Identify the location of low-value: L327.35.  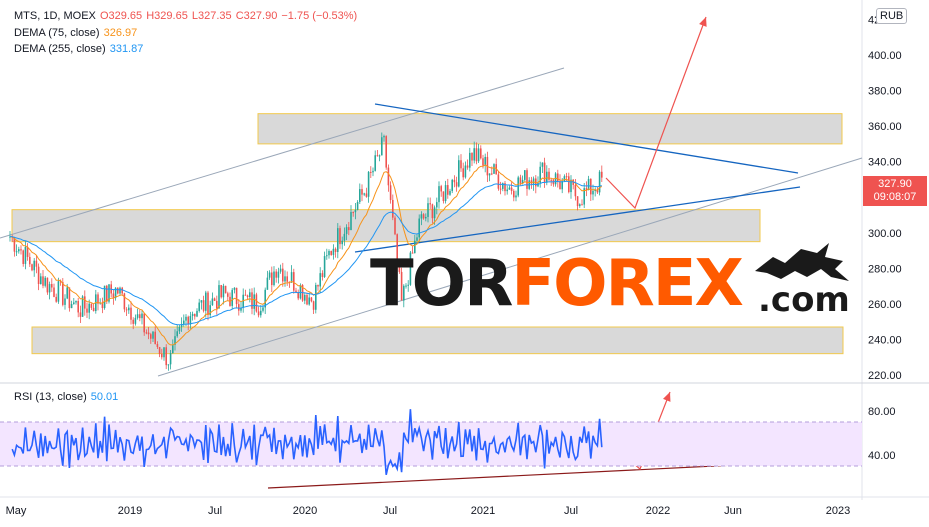
(211, 16).